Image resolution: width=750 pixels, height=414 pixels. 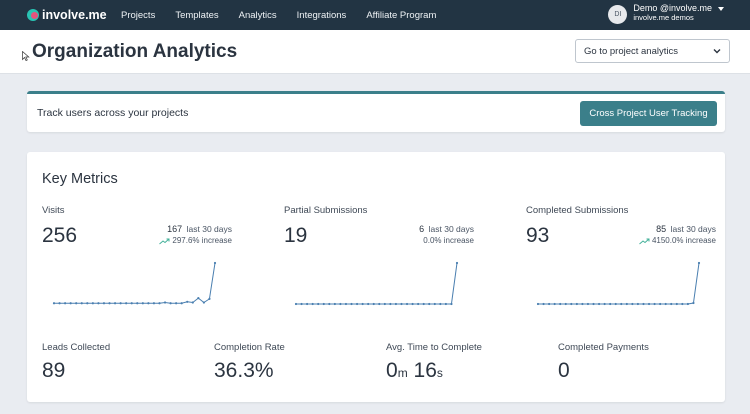 I want to click on user-name: Demo @involve.me, so click(x=672, y=8).